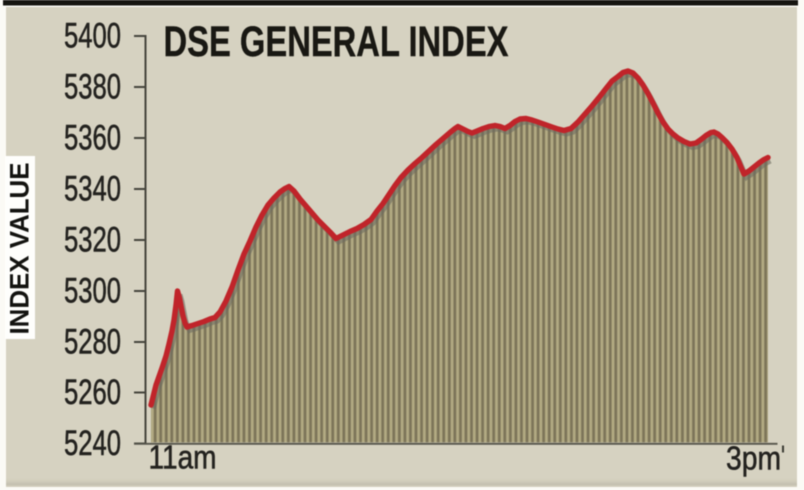 The height and width of the screenshot is (490, 804). What do you see at coordinates (92, 291) in the screenshot?
I see `svg-text: 5300` at bounding box center [92, 291].